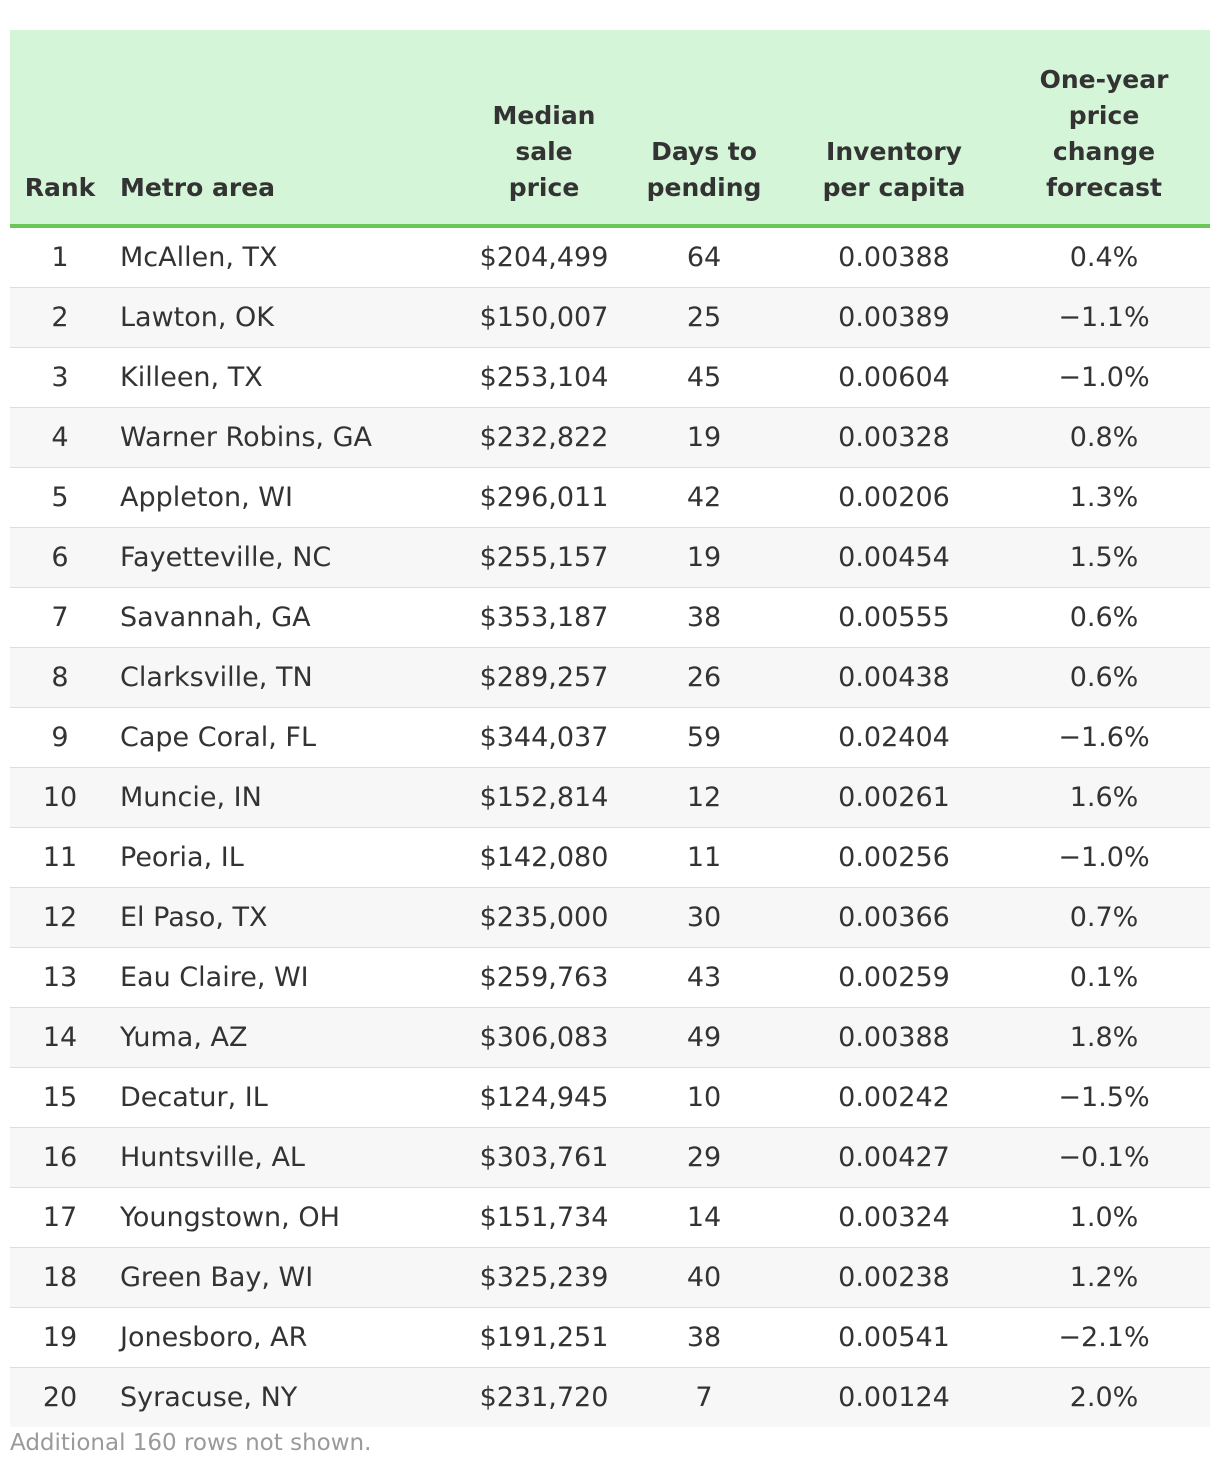  Describe the element at coordinates (704, 738) in the screenshot. I see `cell-days-to-pending: 59` at that location.